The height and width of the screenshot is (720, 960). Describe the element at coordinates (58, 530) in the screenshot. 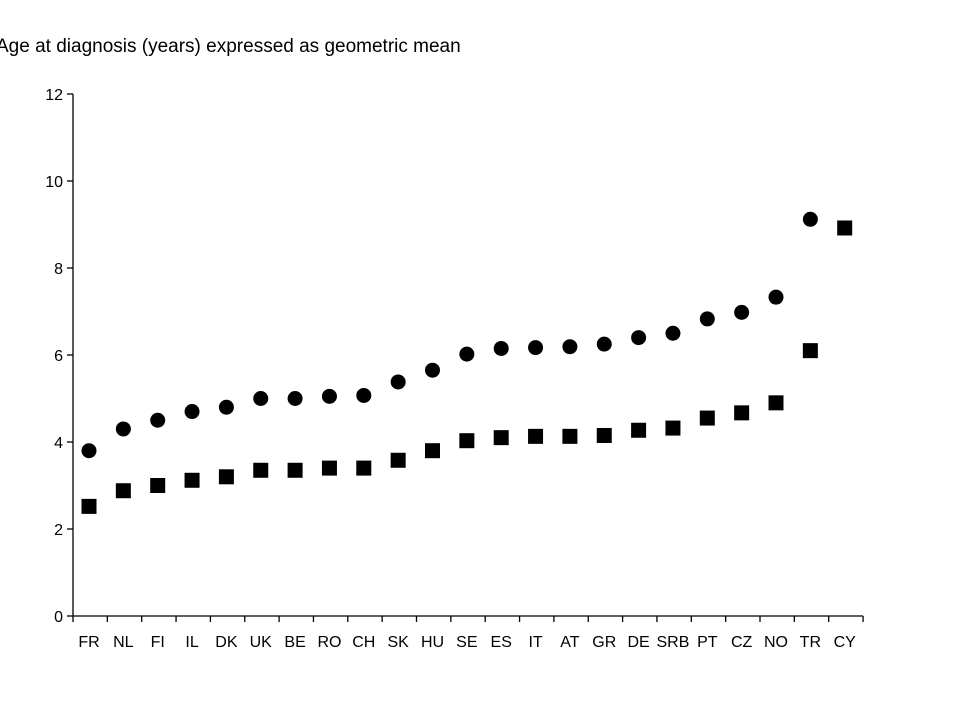

I see `y-tick-label: 2` at that location.